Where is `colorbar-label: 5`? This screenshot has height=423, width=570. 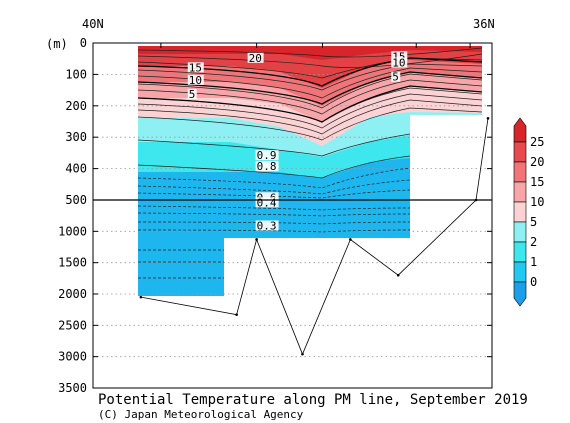 colorbar-label: 5 is located at coordinates (533, 222).